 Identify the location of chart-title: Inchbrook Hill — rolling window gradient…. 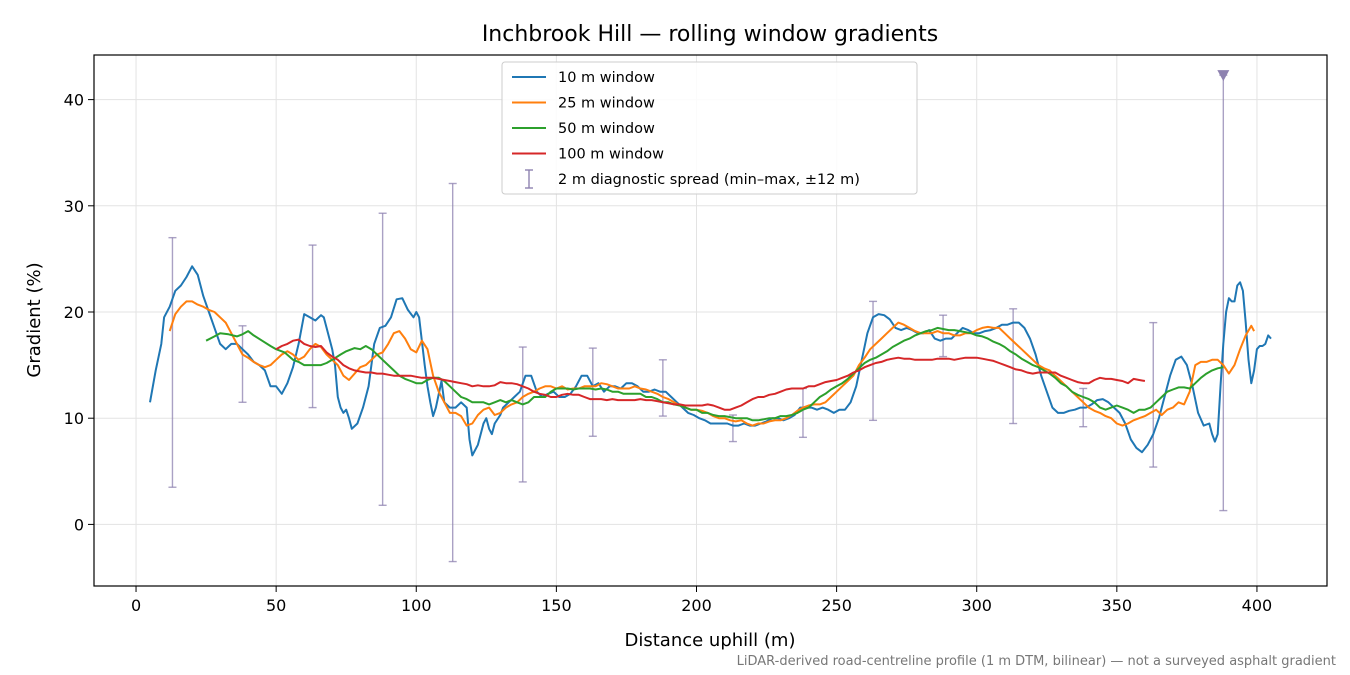
(710, 34).